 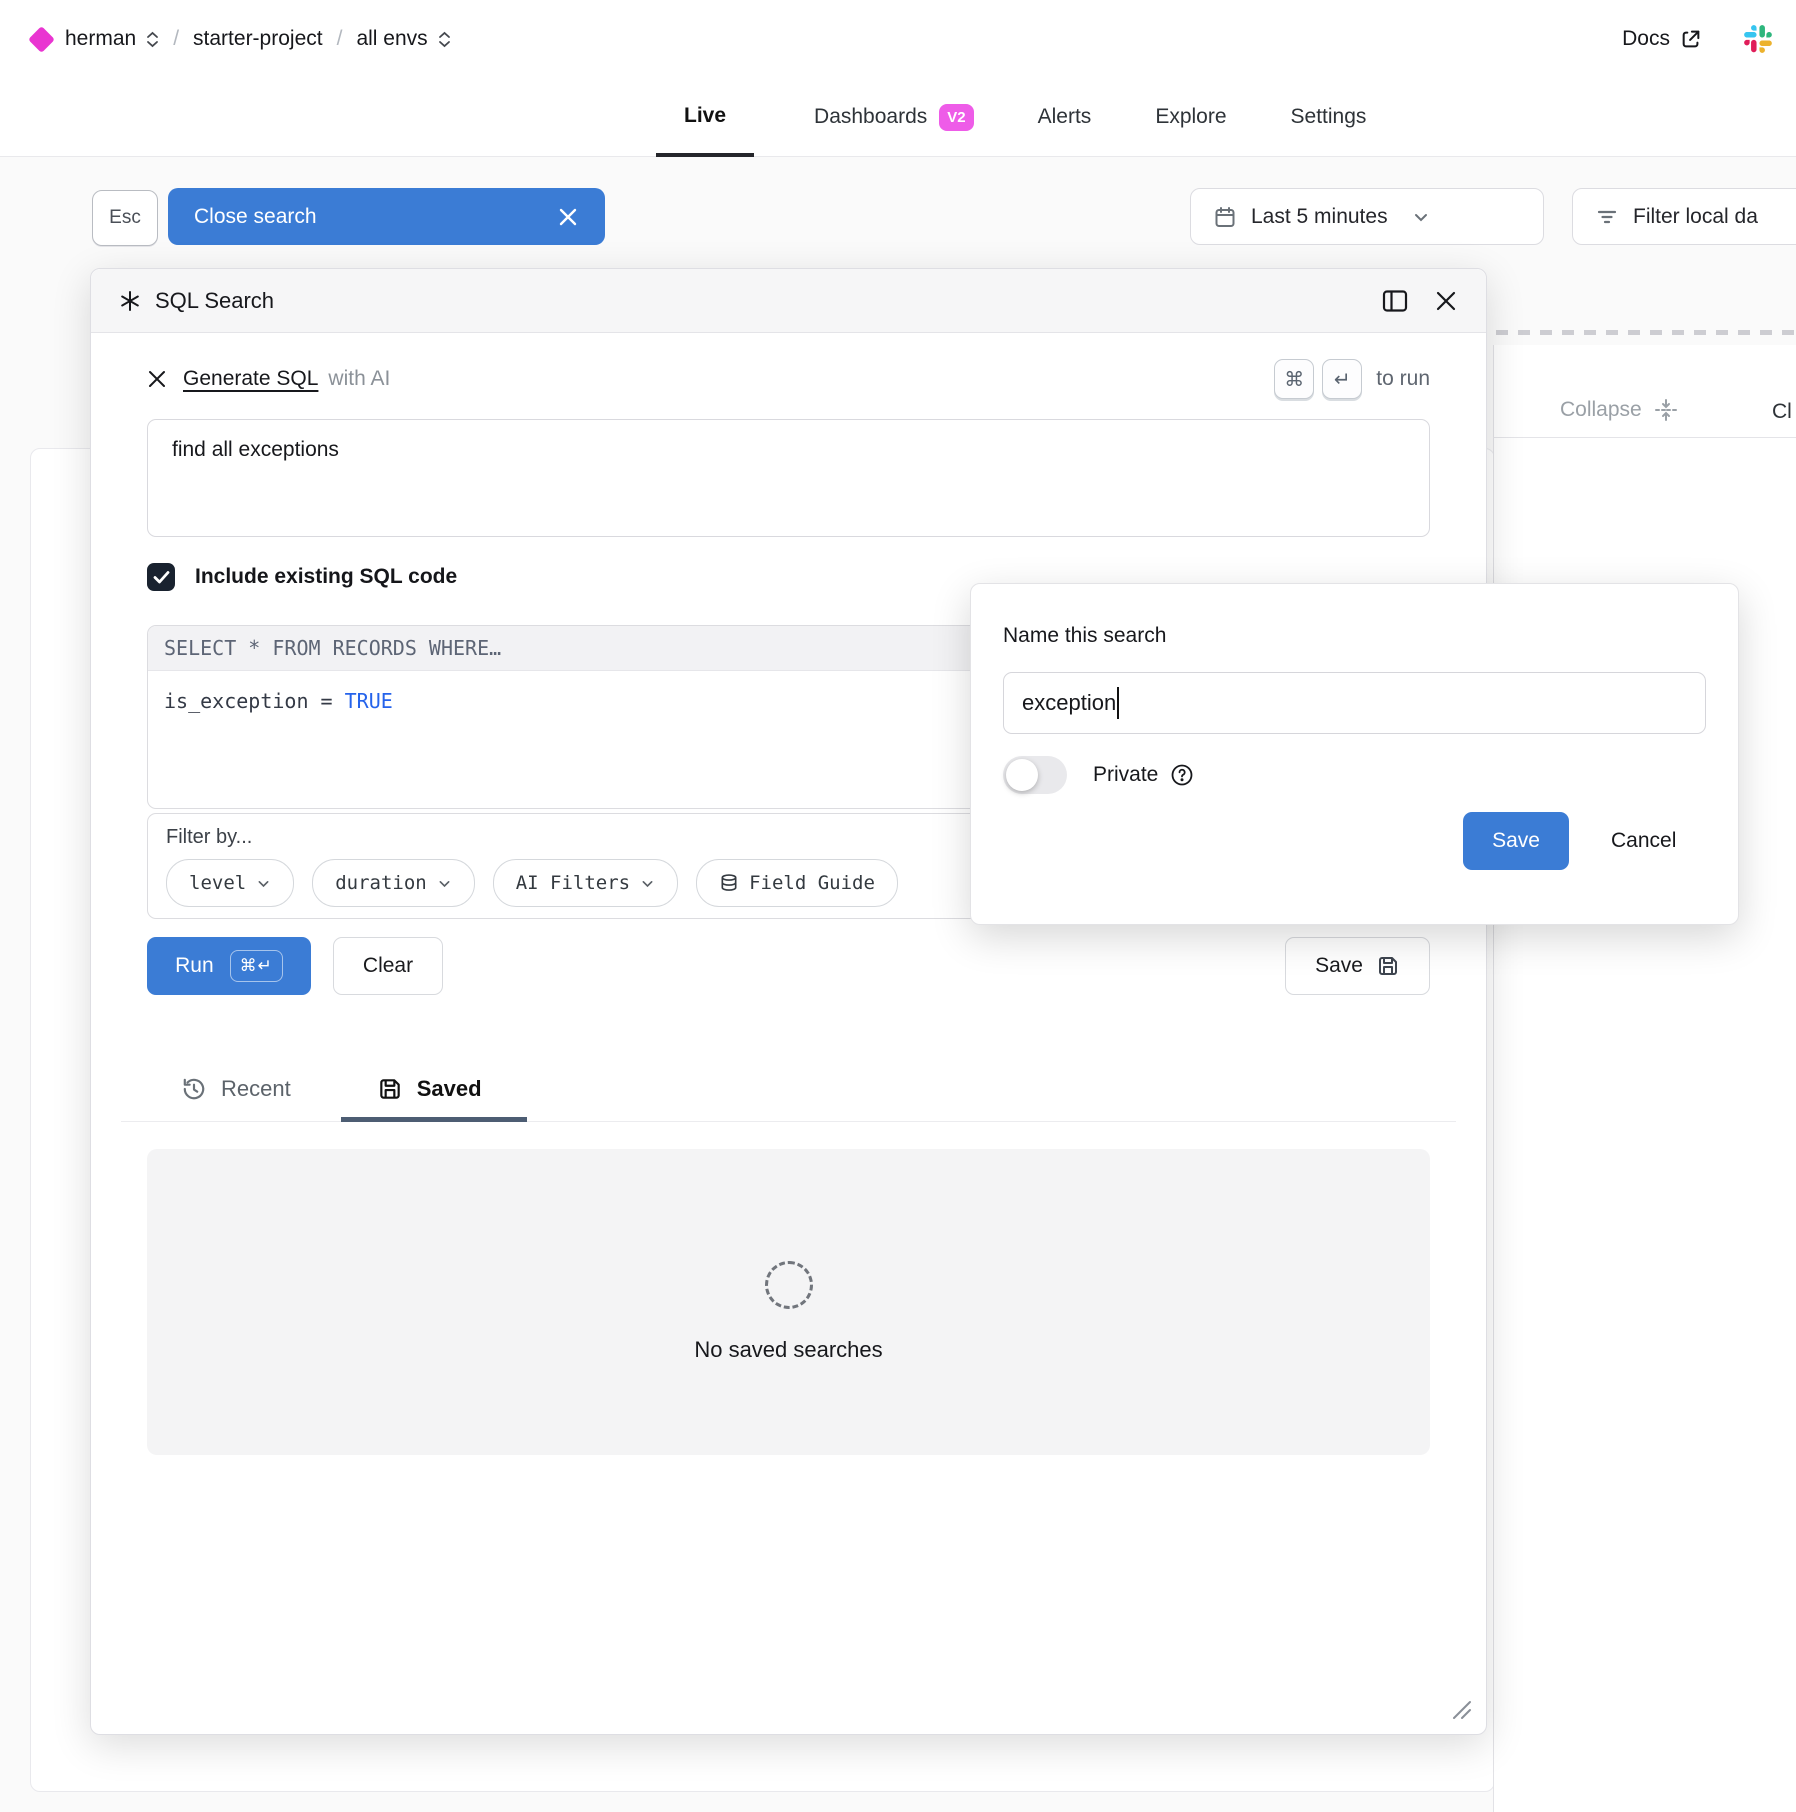 What do you see at coordinates (1191, 116) in the screenshot?
I see `tab-explore: Explore` at bounding box center [1191, 116].